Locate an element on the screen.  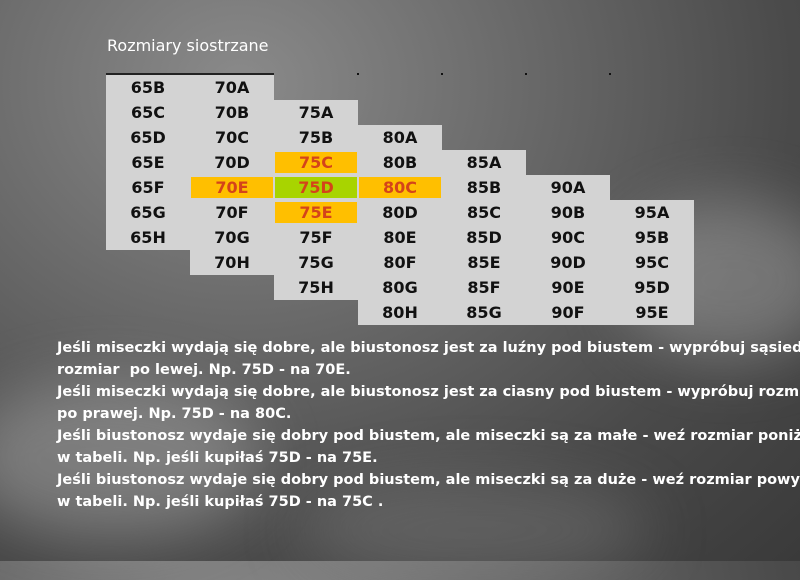
size-label: 85B is located at coordinates (484, 187).